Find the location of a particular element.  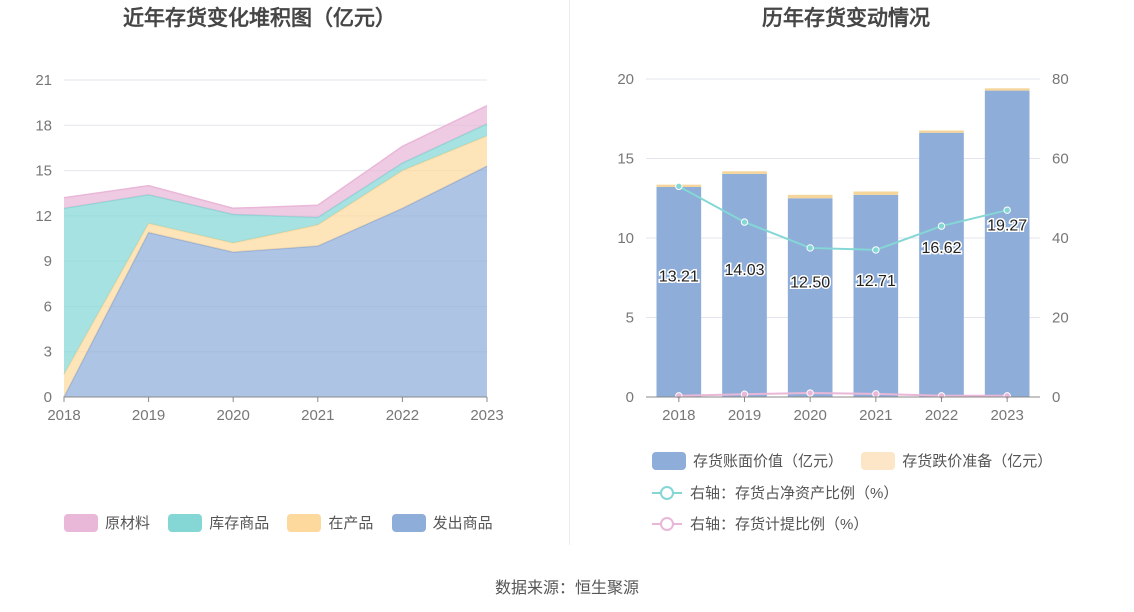

y-tick-label: 3 is located at coordinates (48, 352).